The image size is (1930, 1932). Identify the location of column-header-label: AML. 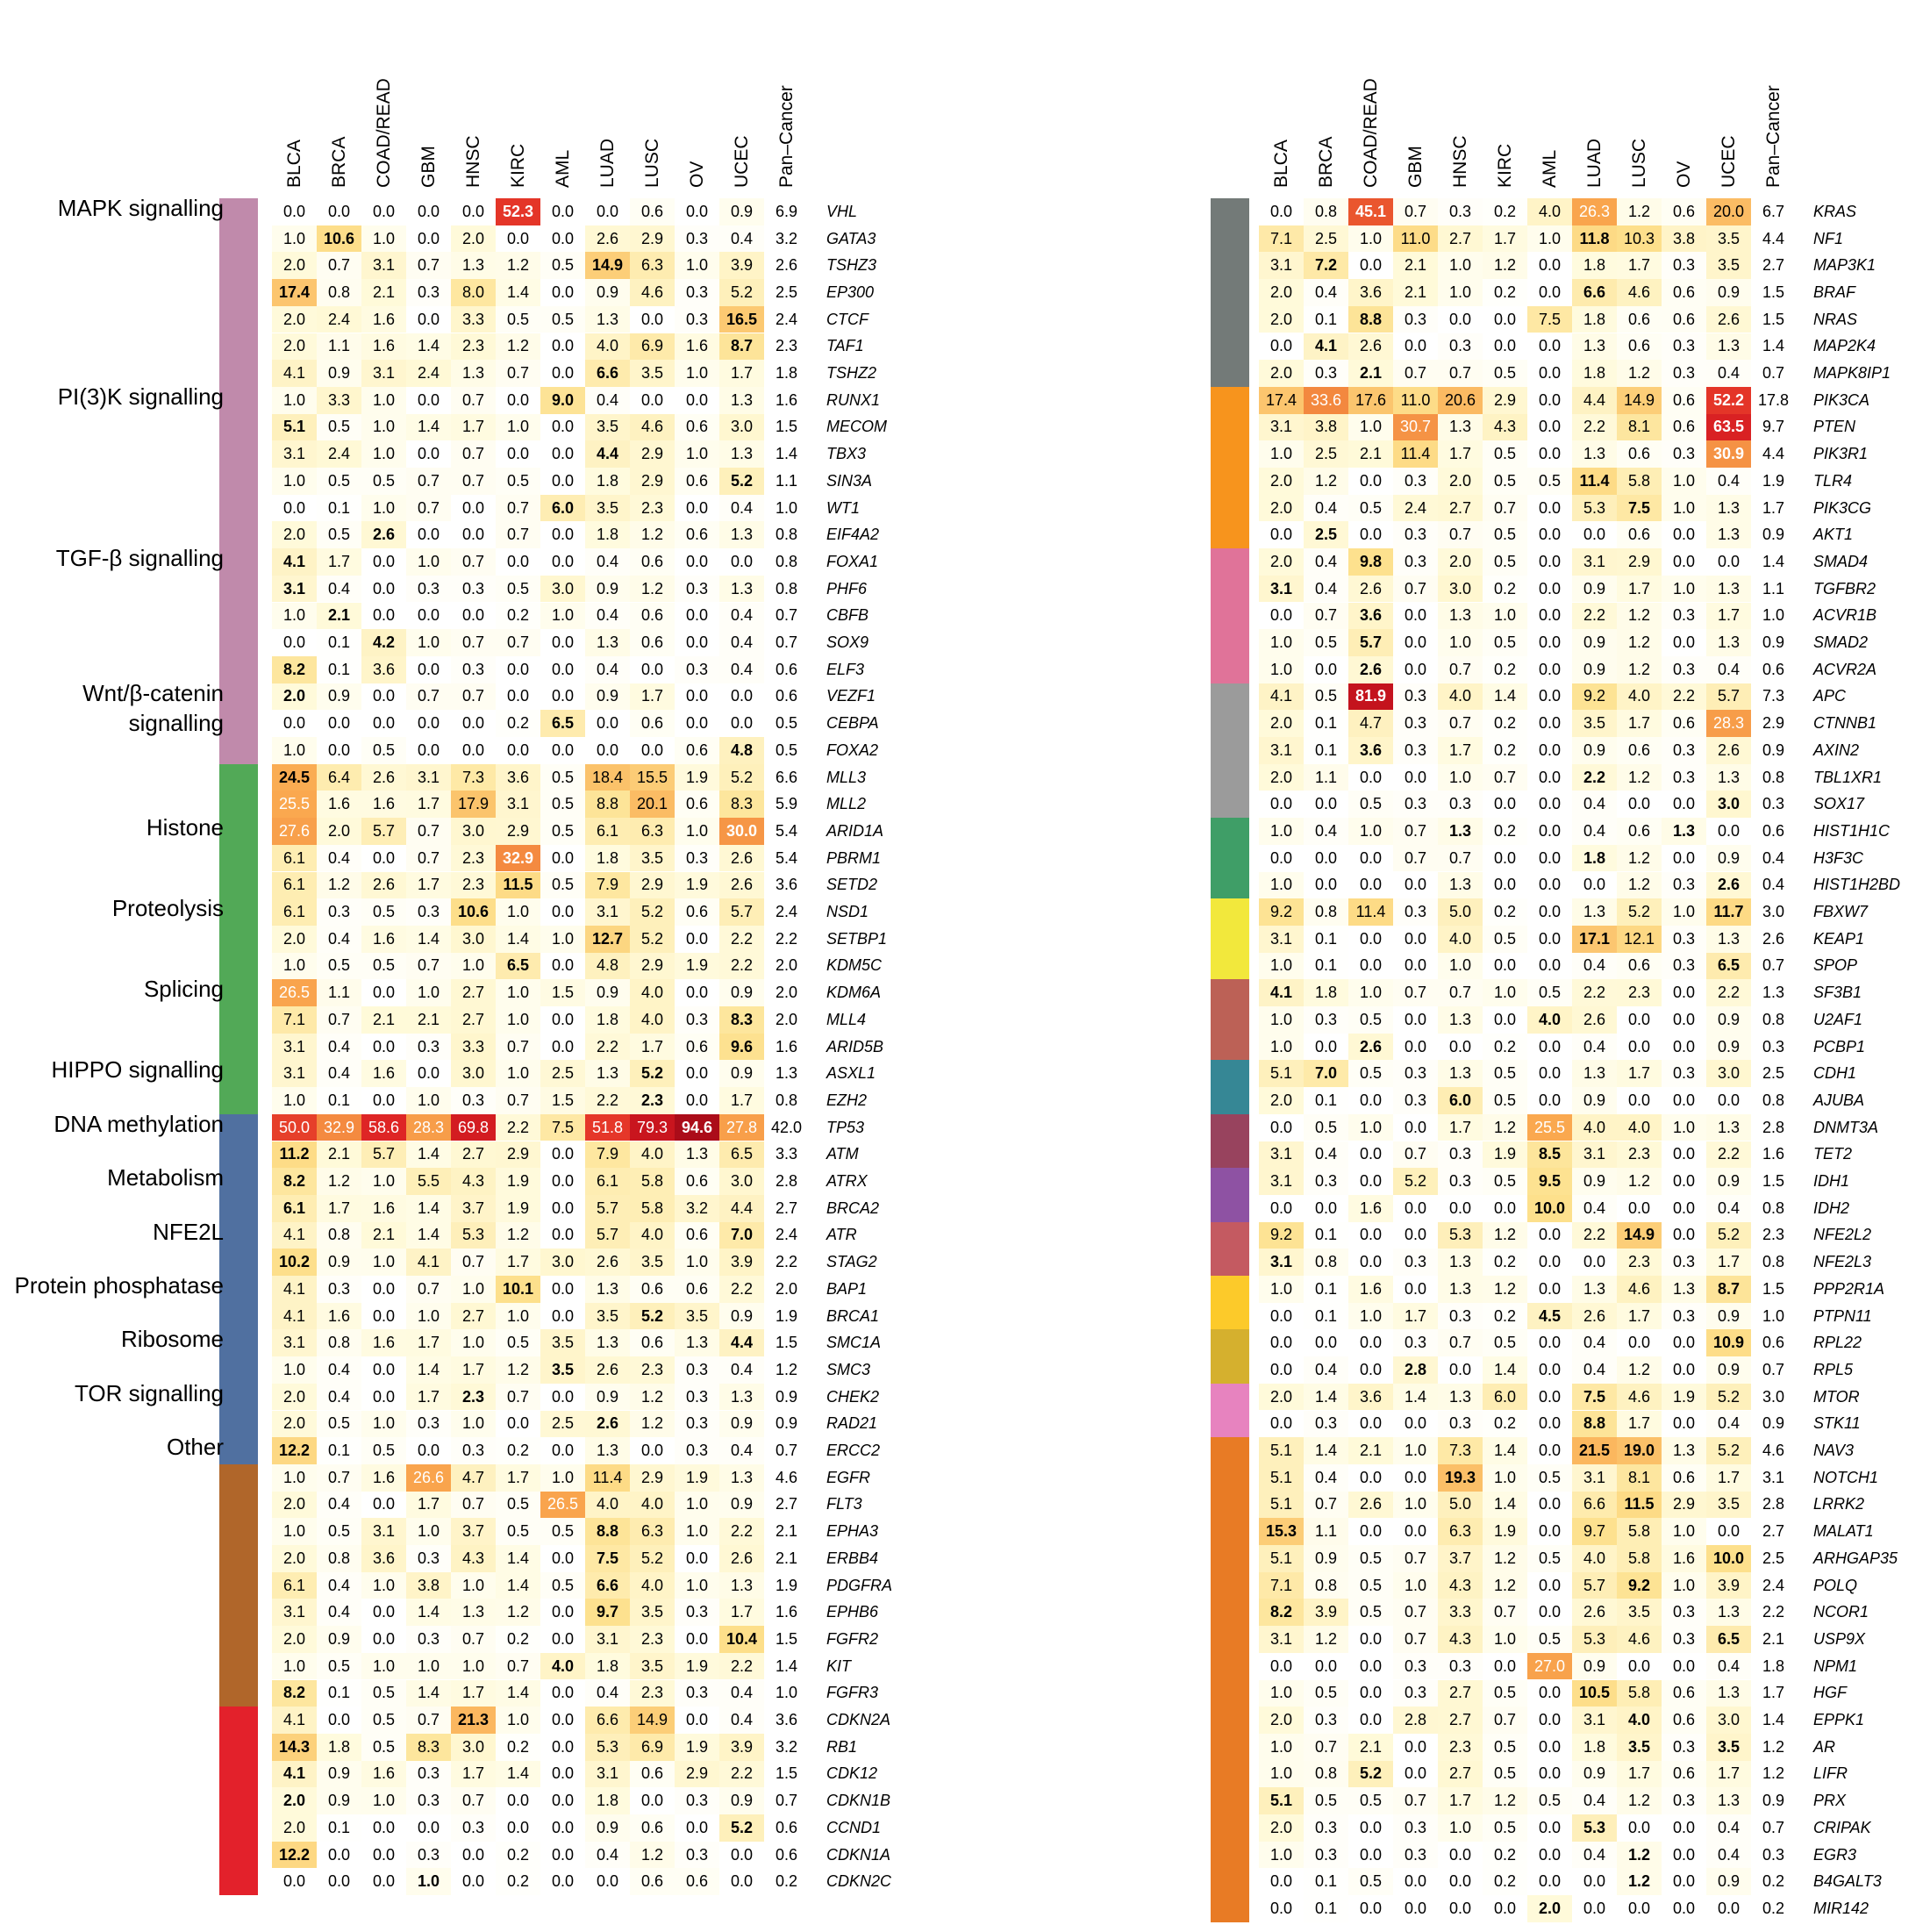
(1549, 168).